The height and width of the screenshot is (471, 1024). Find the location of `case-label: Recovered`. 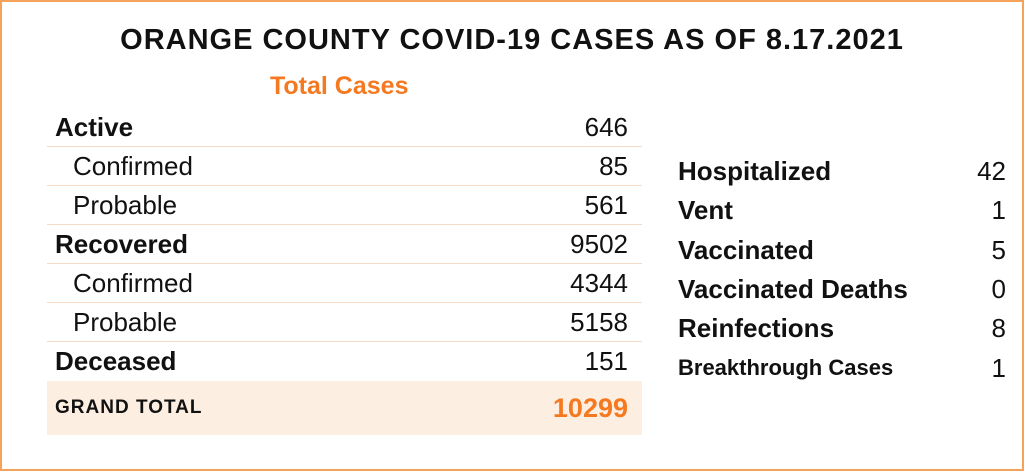

case-label: Recovered is located at coordinates (121, 243).